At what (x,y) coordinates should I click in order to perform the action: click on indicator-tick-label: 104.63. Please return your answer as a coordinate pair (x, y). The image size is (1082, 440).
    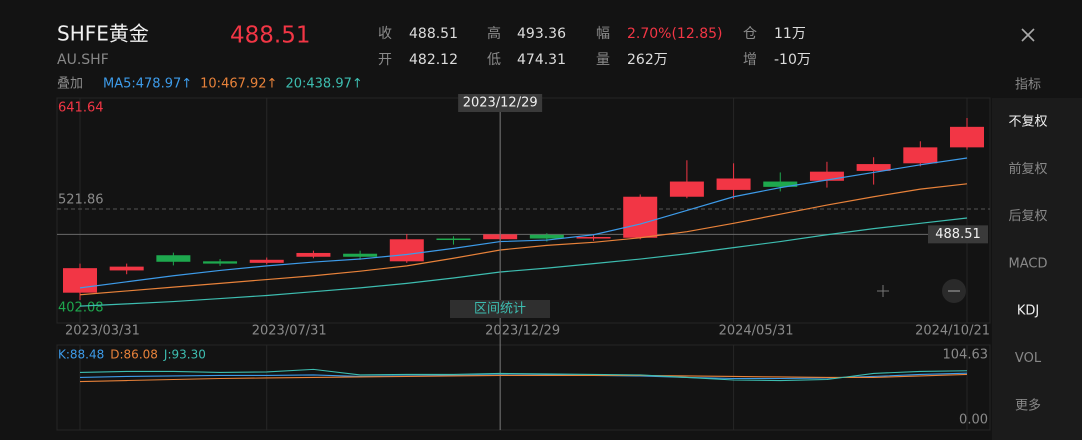
    Looking at the image, I should click on (966, 355).